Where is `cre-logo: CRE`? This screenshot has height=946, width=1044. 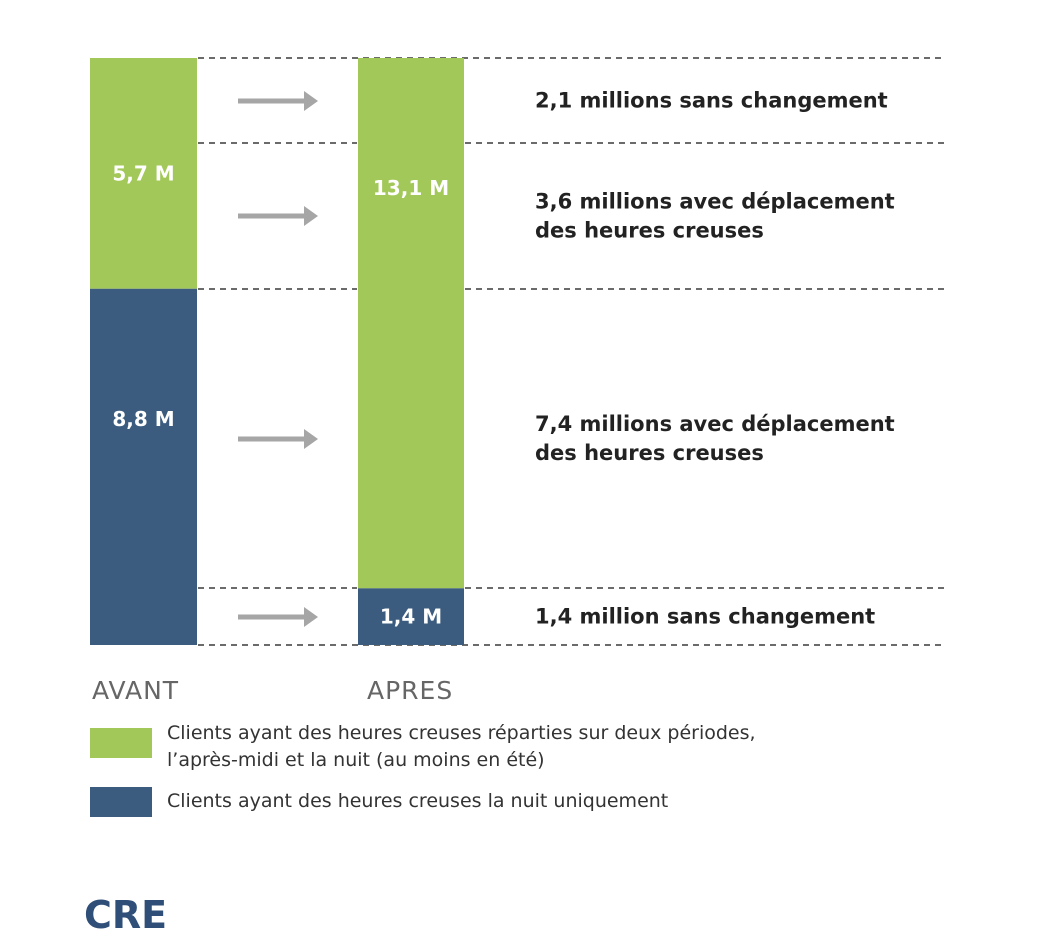
cre-logo: CRE is located at coordinates (125, 915).